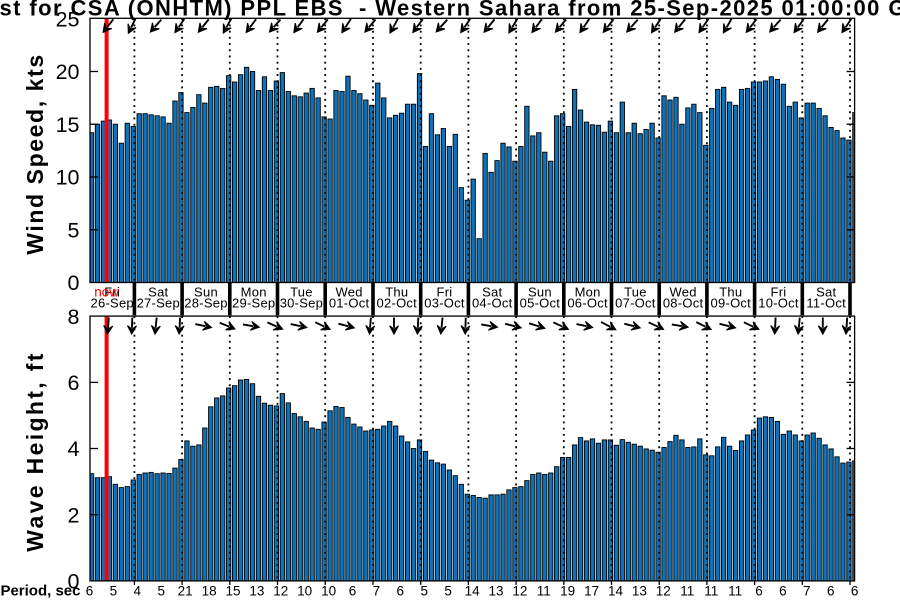 This screenshot has width=900, height=600. What do you see at coordinates (540, 302) in the screenshot?
I see `svg-text: 05-Oct` at bounding box center [540, 302].